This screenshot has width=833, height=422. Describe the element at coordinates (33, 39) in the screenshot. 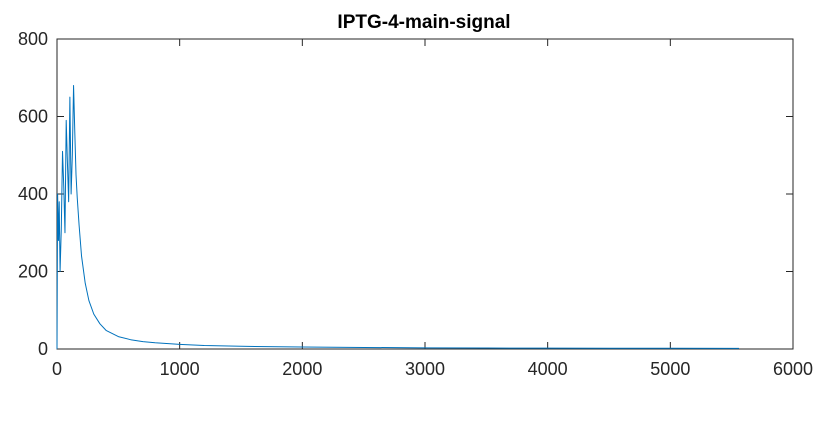

I see `y-tick-label: 800` at that location.